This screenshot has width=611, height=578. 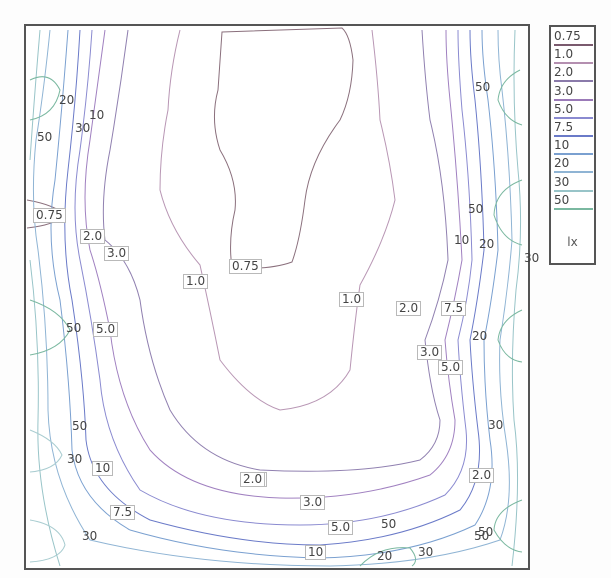 What do you see at coordinates (562, 163) in the screenshot?
I see `legend-label: 20` at bounding box center [562, 163].